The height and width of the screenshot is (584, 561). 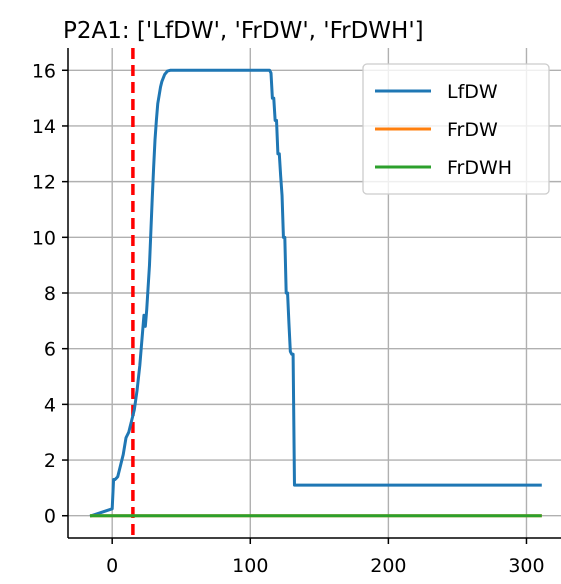 I want to click on y-tick-label: 2, so click(x=50, y=461).